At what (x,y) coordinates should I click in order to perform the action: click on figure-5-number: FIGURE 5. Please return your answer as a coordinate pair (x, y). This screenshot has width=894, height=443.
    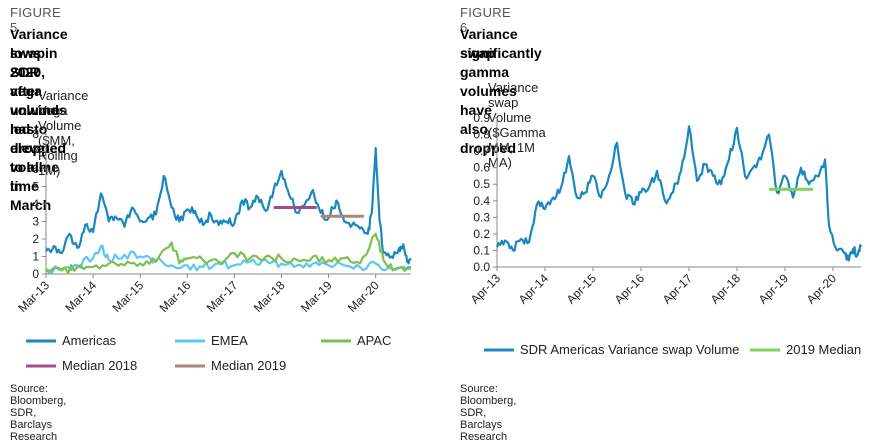
    Looking at the image, I should click on (35, 20).